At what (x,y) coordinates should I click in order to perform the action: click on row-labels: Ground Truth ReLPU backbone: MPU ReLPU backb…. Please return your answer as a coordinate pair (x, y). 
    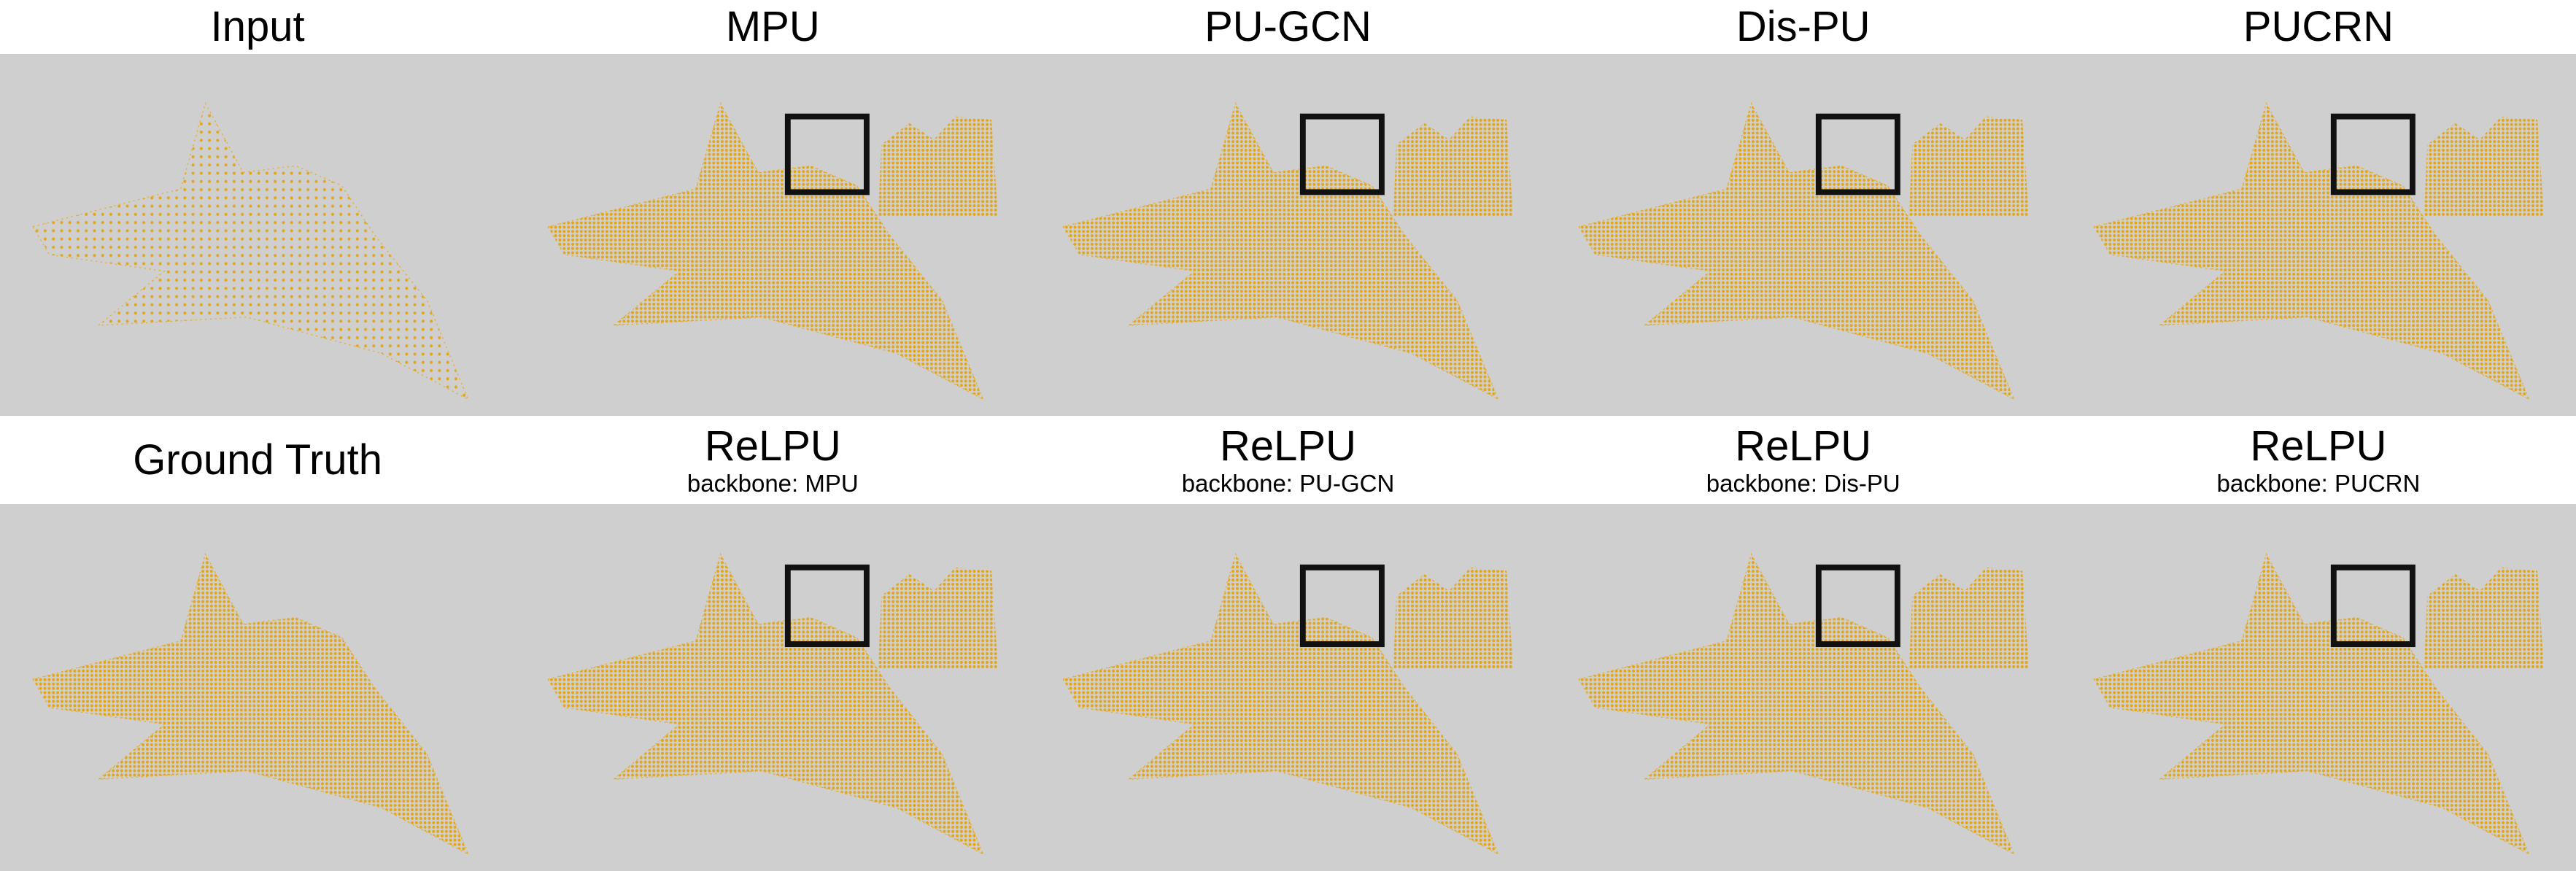
    Looking at the image, I should click on (1288, 460).